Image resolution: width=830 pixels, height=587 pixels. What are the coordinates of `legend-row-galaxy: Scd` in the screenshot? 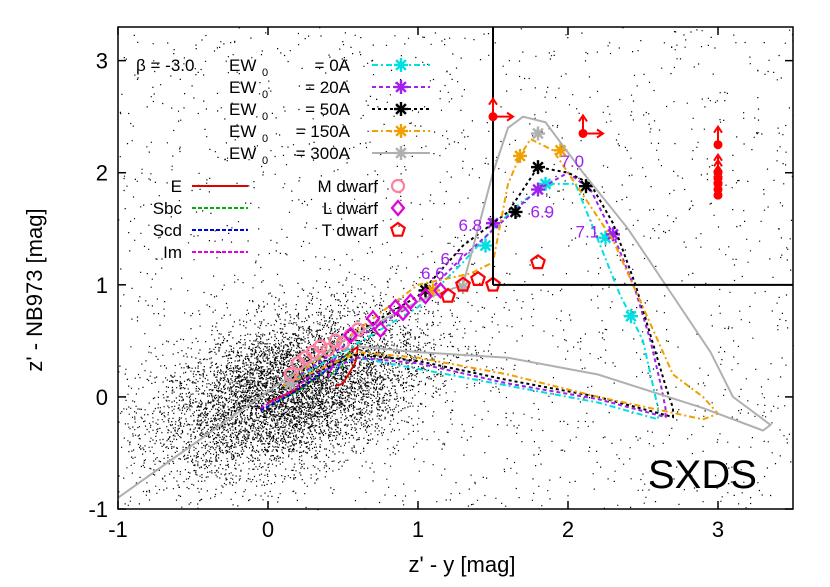 It's located at (200, 230).